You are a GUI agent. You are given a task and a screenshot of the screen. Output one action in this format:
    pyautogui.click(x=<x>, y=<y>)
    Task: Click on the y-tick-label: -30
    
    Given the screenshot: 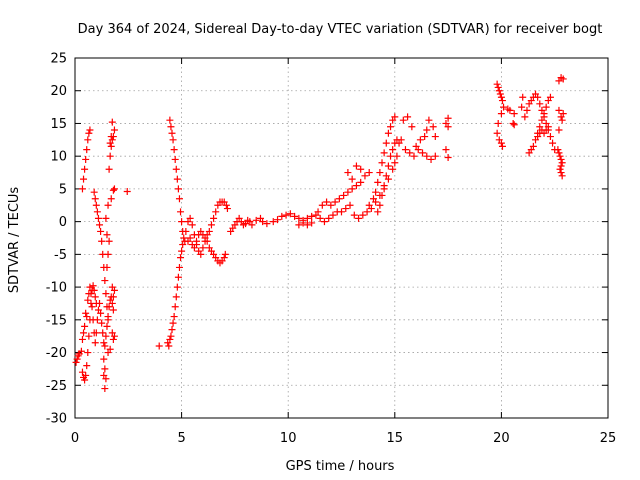 What is the action you would take?
    pyautogui.click(x=56, y=419)
    